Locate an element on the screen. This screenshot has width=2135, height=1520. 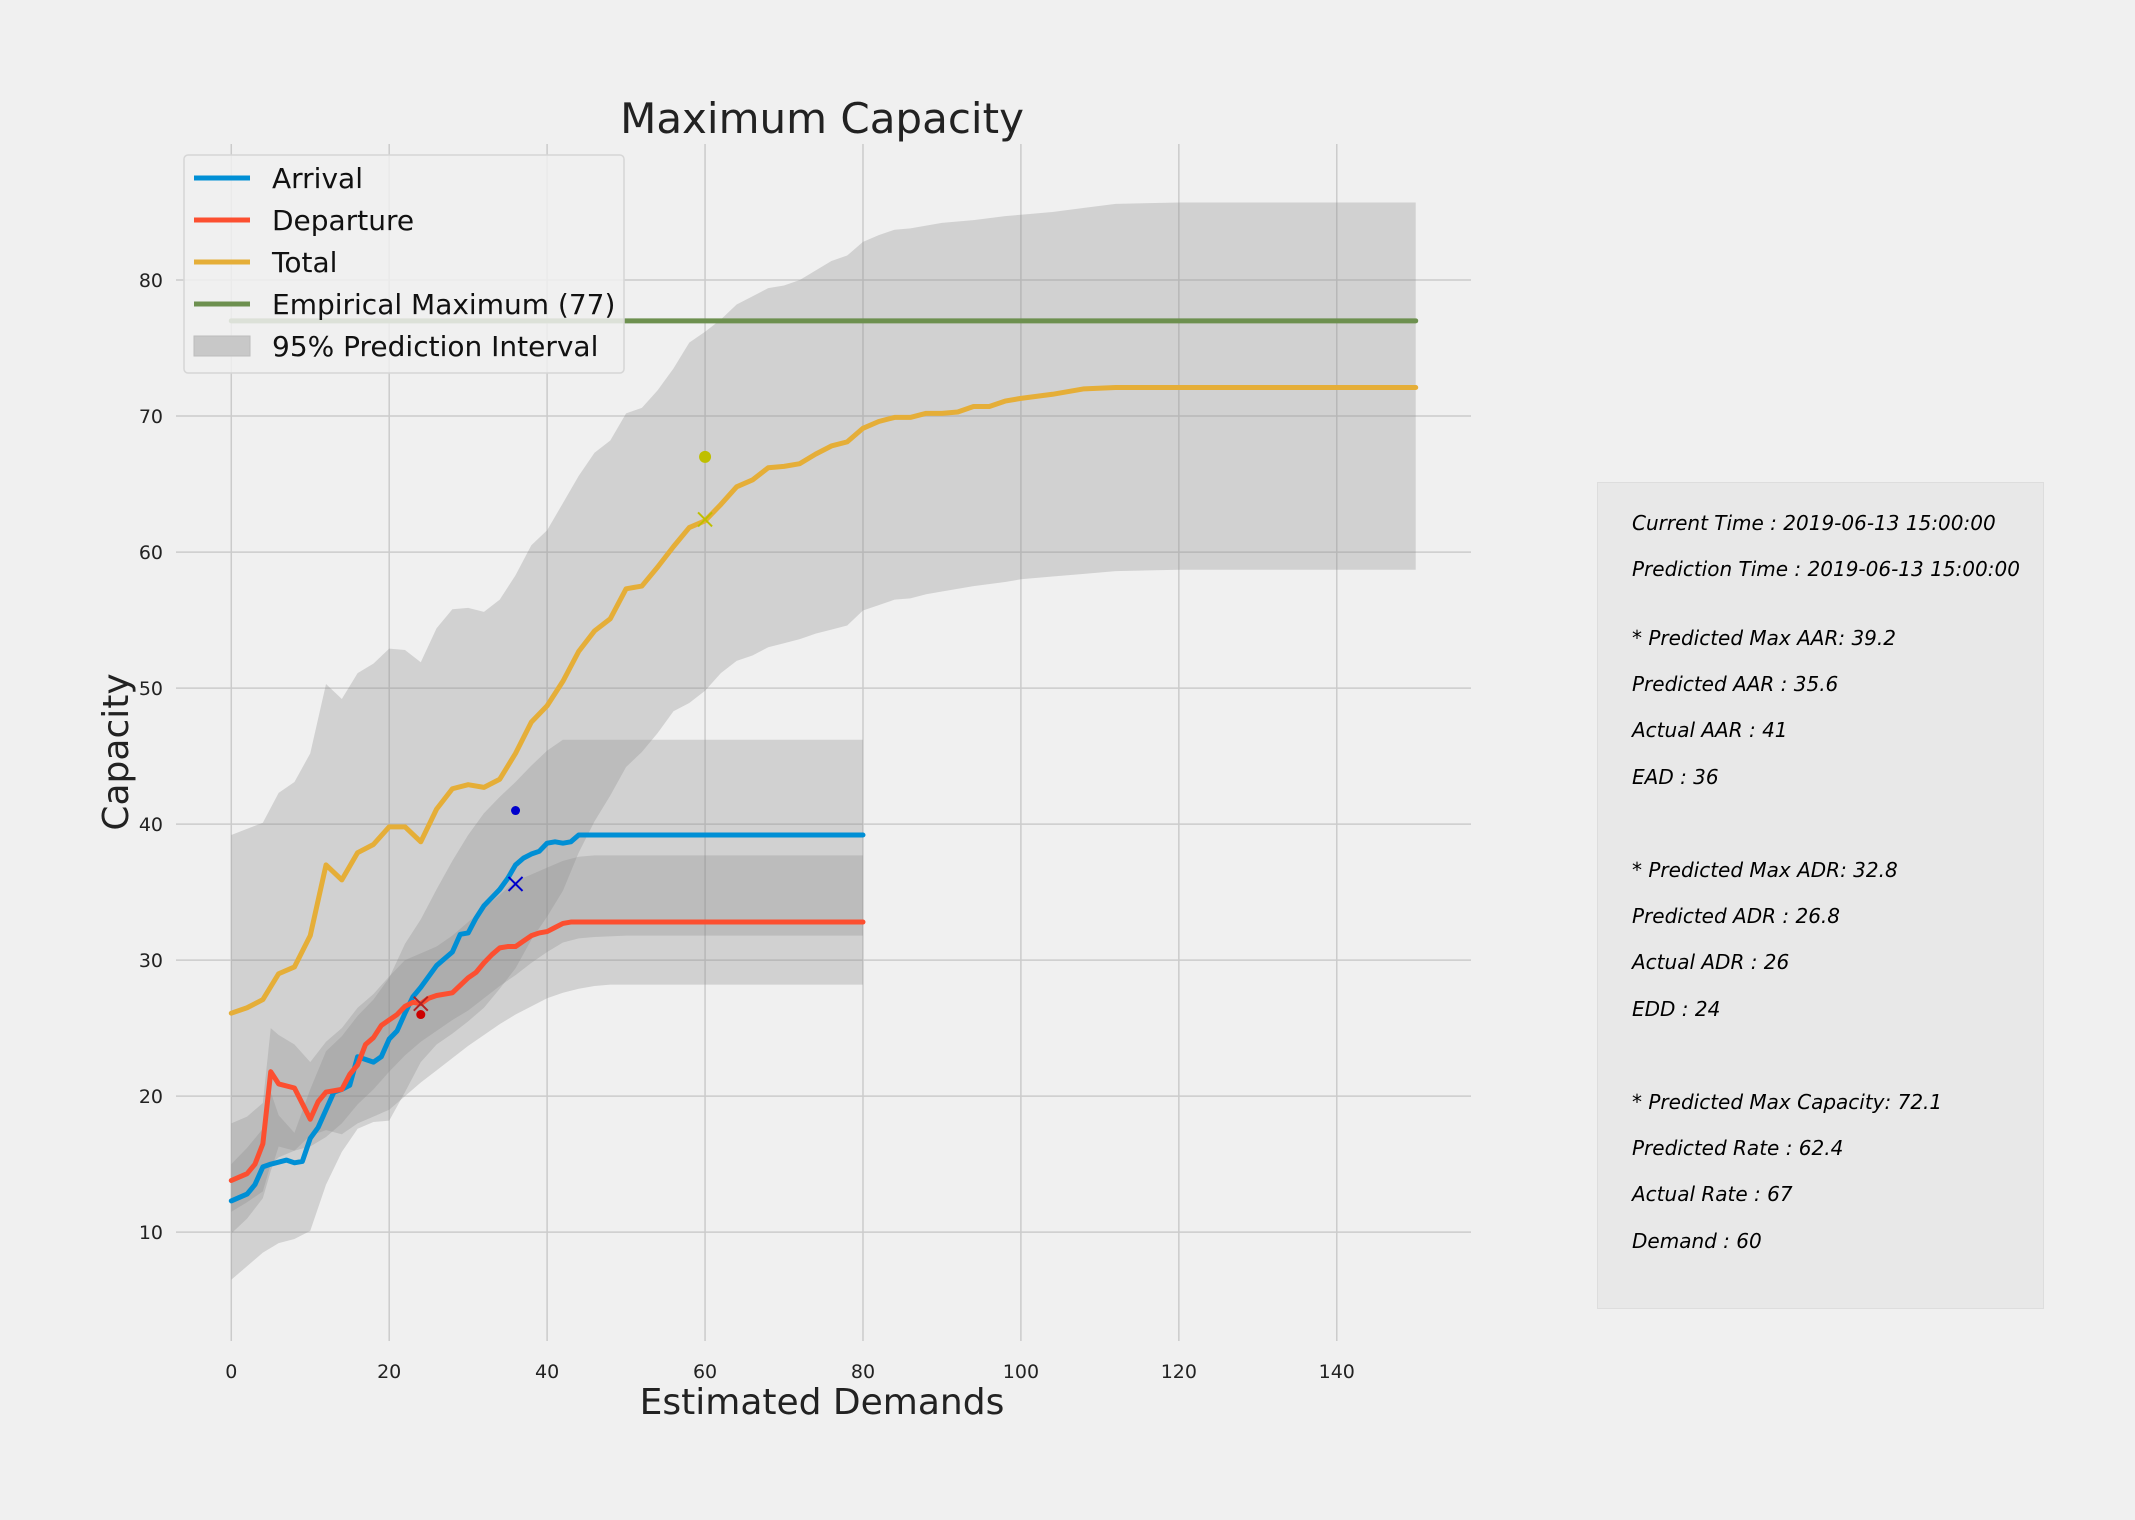
marker-actual-rate is located at coordinates (705, 456).